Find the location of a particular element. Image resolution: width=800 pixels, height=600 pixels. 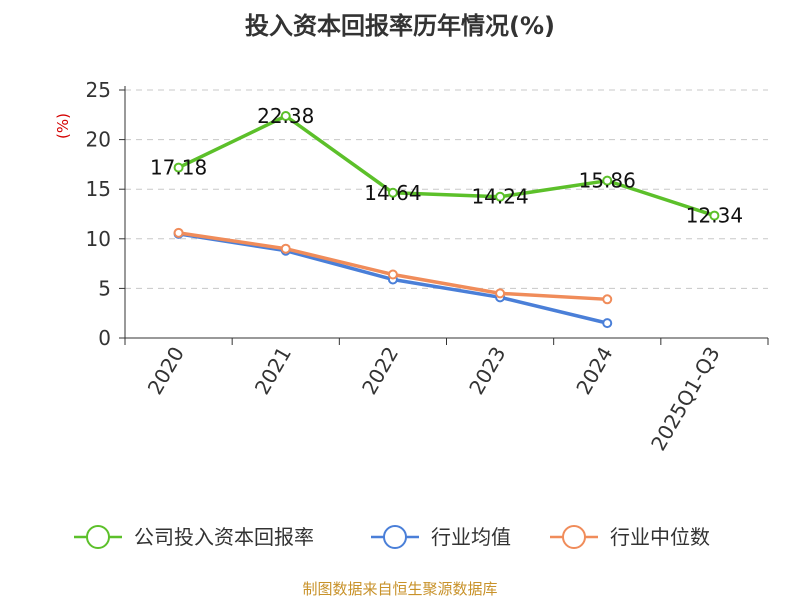

data-label: 15.86 is located at coordinates (607, 181).